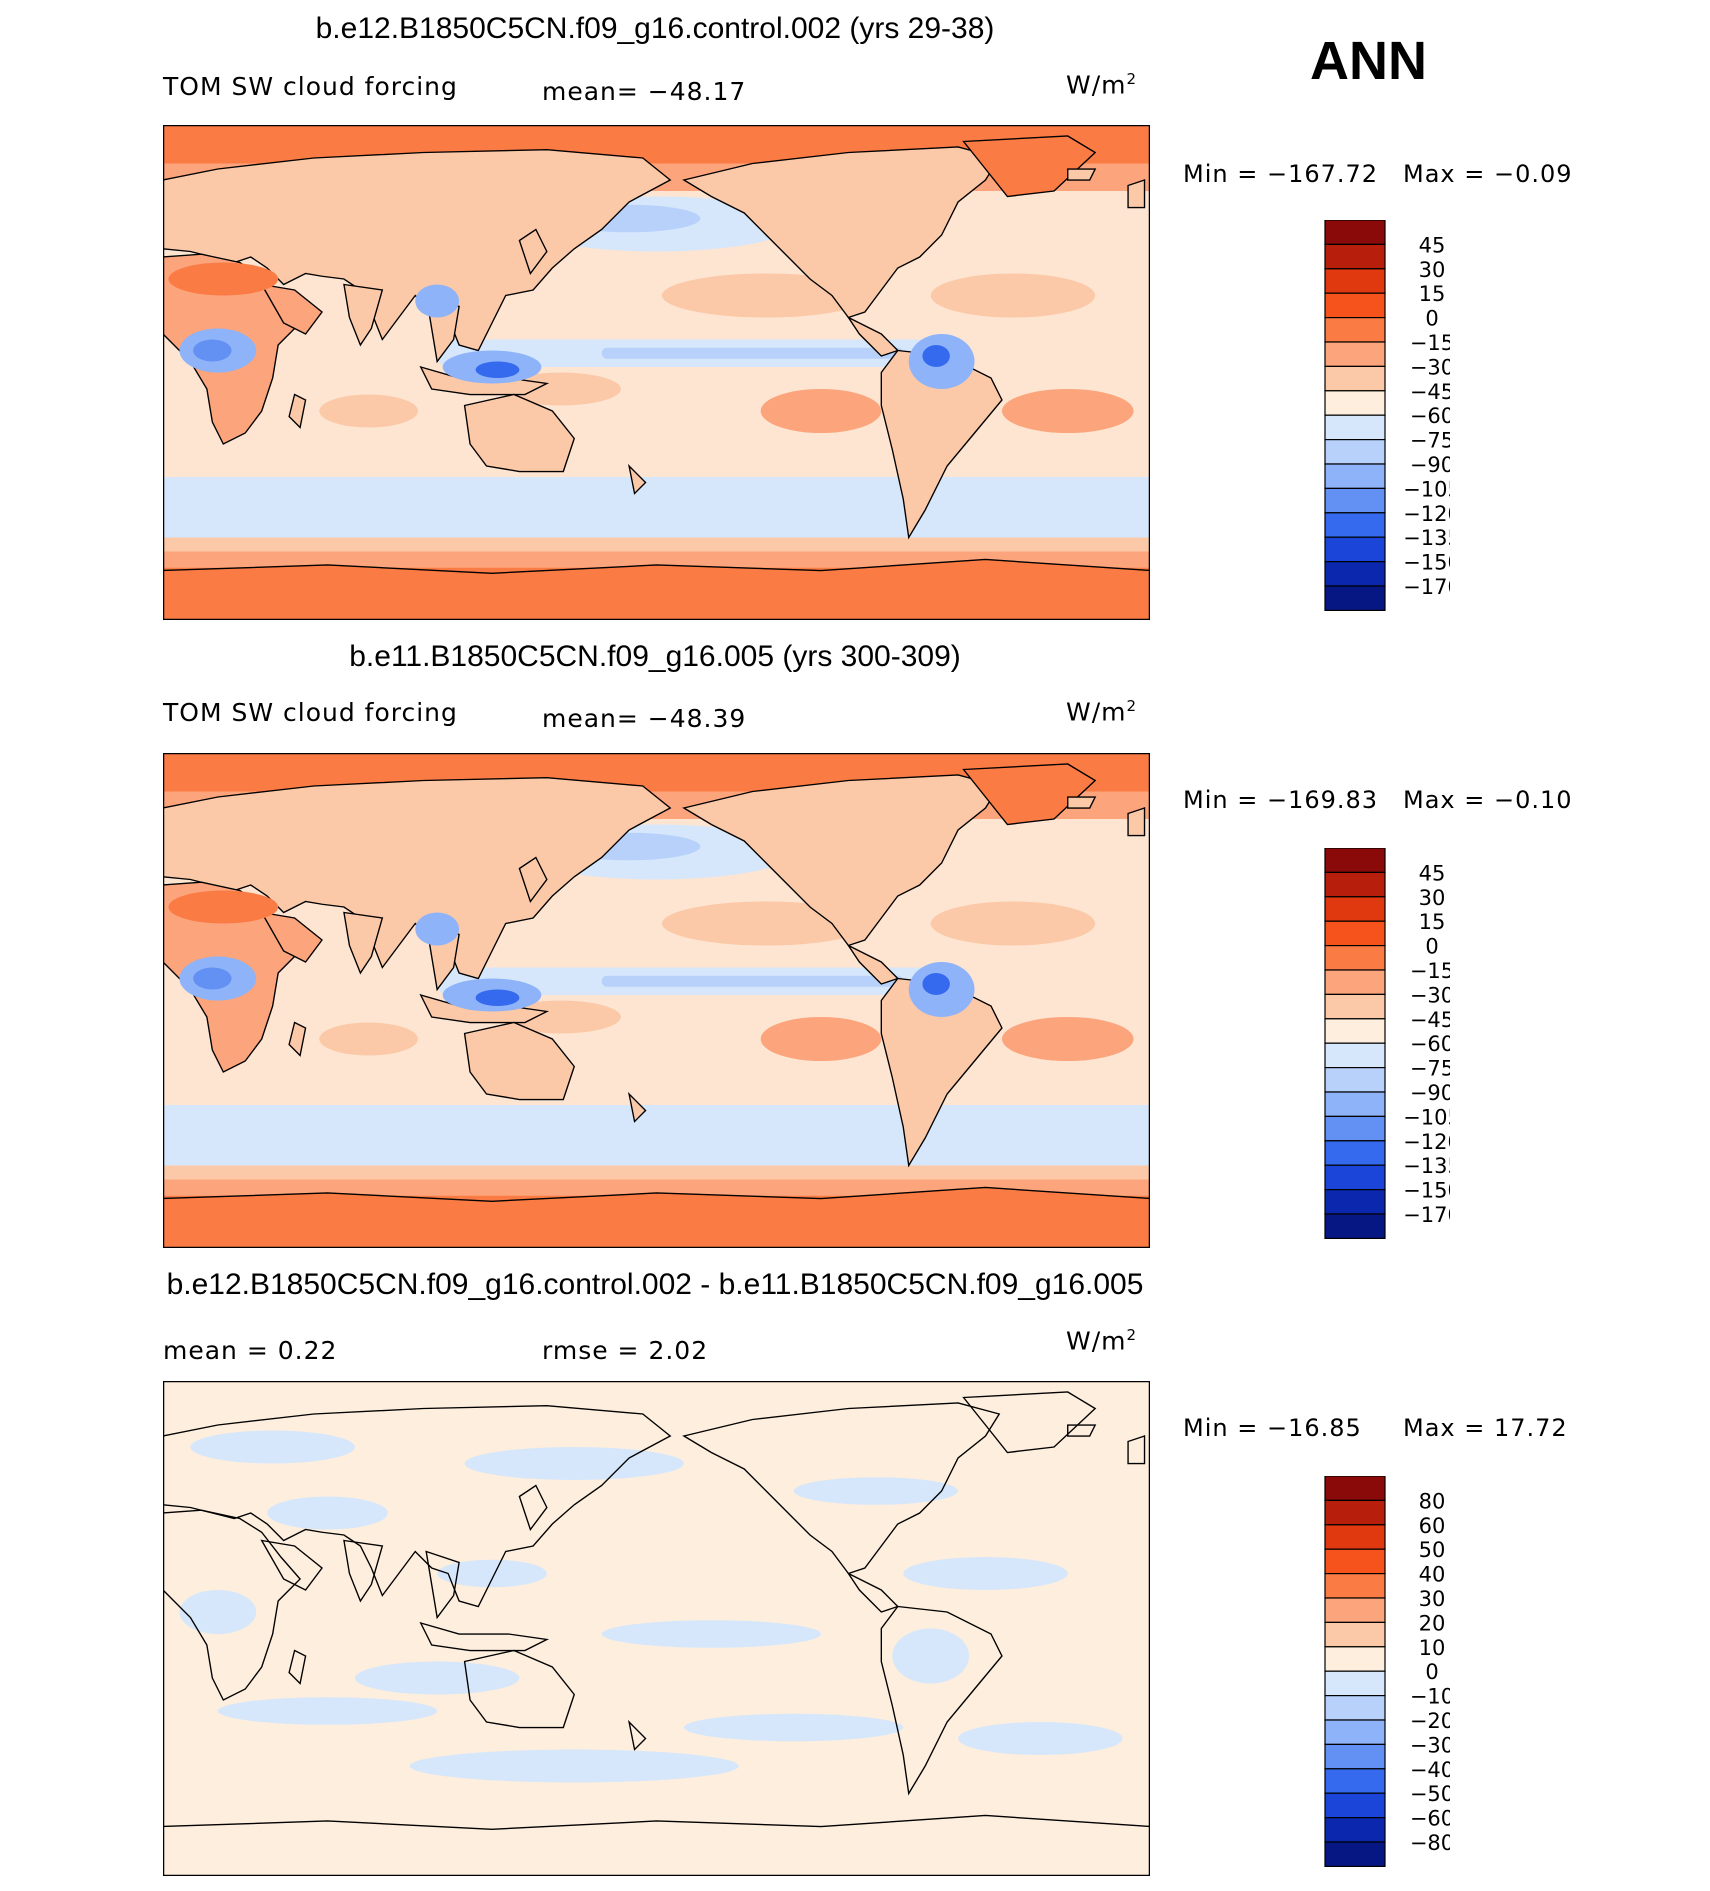 This screenshot has width=1710, height=1891. Describe the element at coordinates (1272, 1428) in the screenshot. I see `min-label: Min = −16.85` at that location.